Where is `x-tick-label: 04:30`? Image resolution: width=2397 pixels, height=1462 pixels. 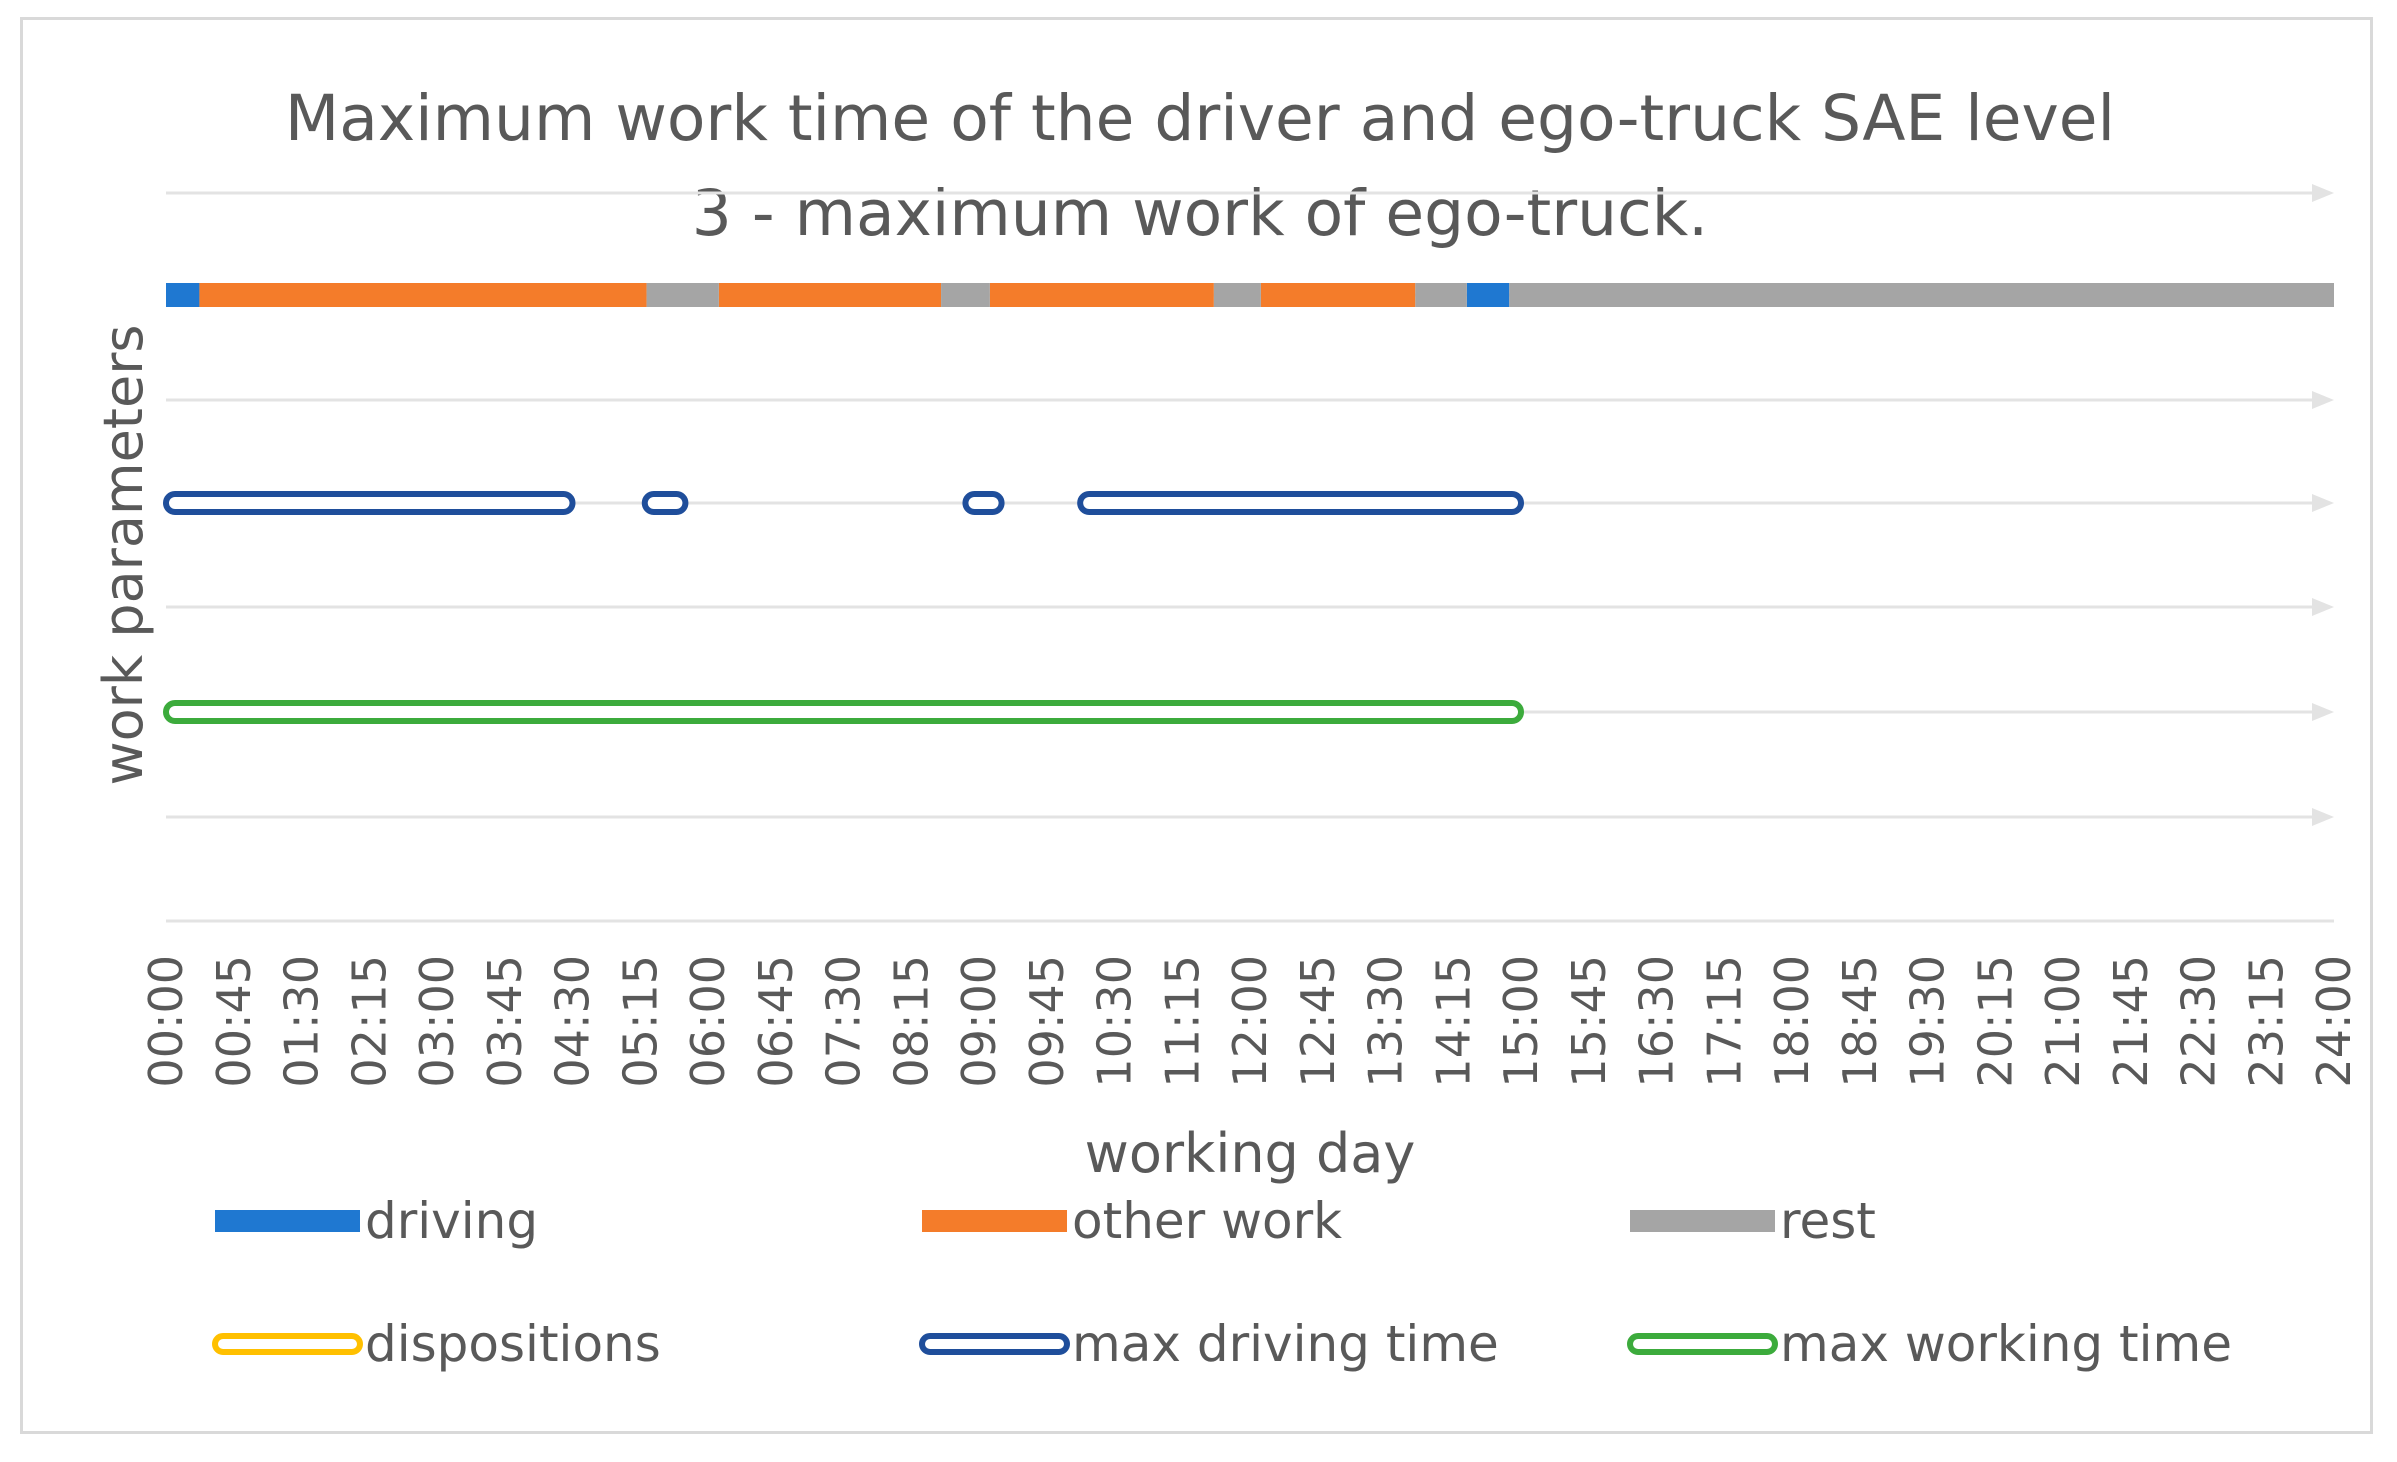 x-tick-label: 04:30 is located at coordinates (573, 1021).